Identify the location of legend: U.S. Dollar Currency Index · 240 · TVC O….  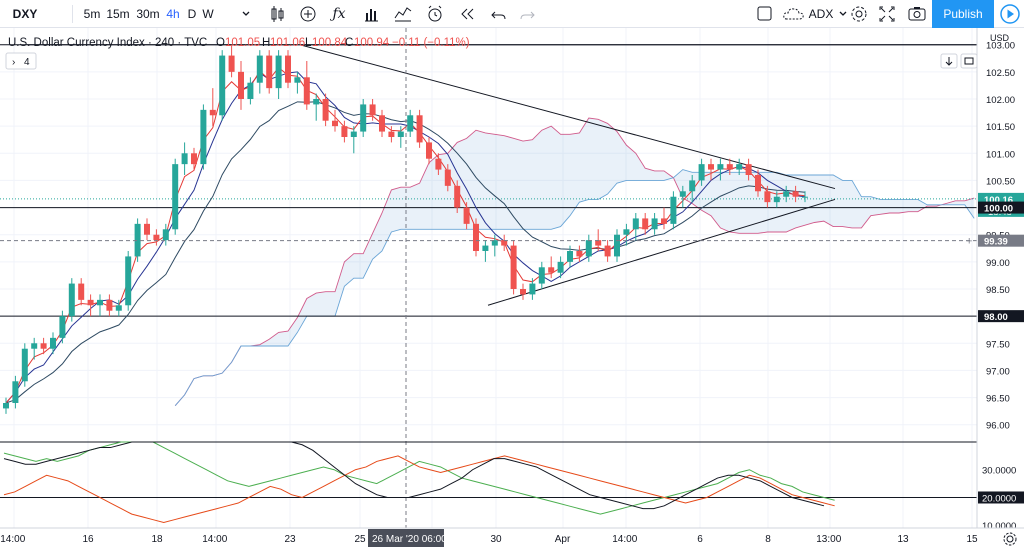
(237, 53).